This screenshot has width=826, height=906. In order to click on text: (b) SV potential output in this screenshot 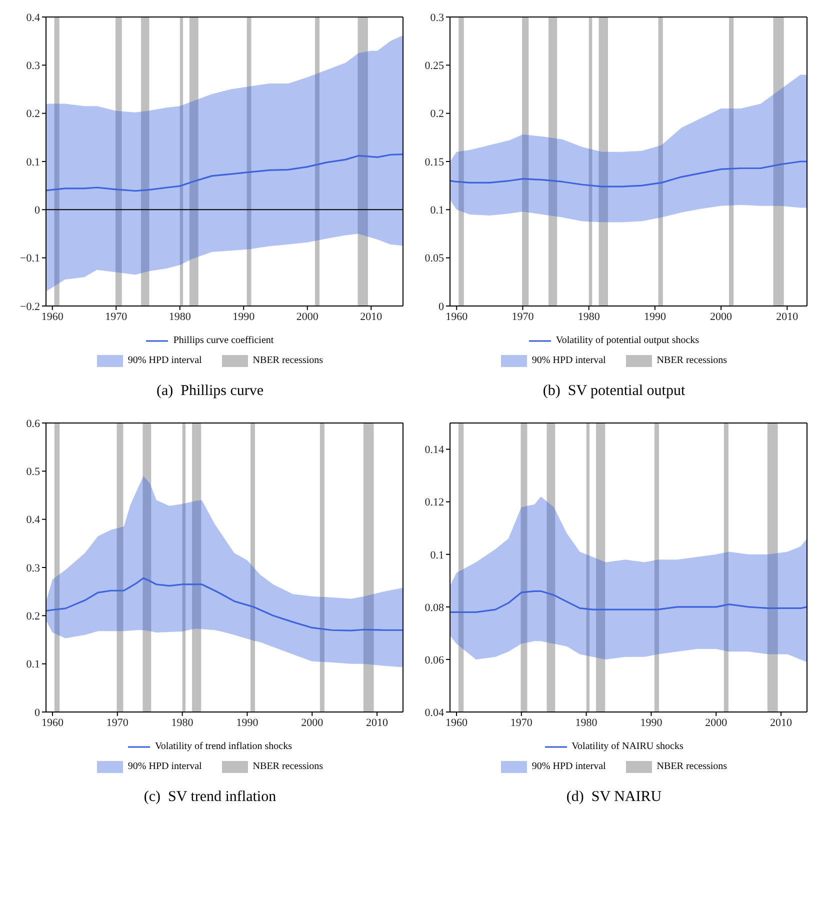, I will do `click(614, 391)`.